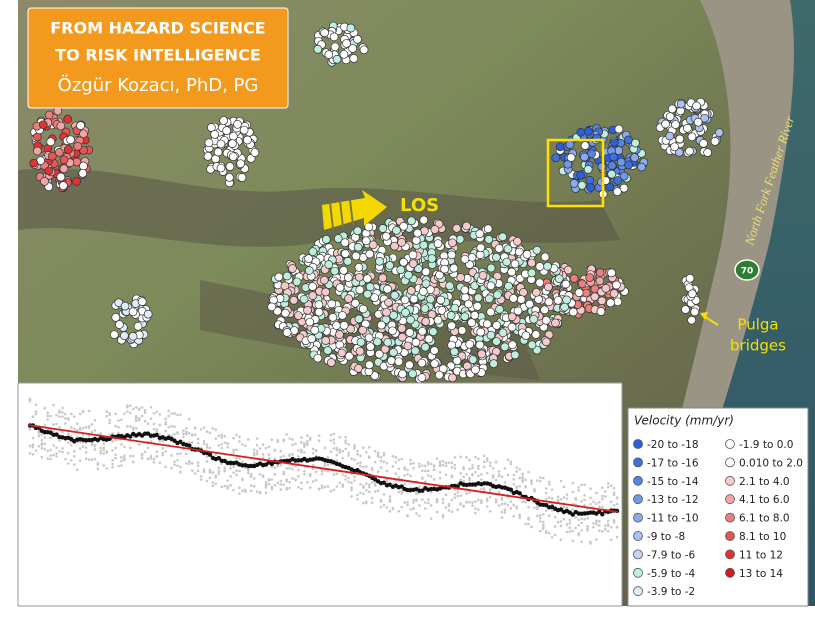  I want to click on legend-label: 6.1 to 8.0, so click(764, 519).